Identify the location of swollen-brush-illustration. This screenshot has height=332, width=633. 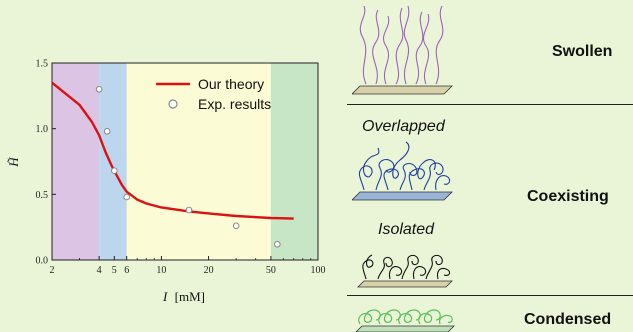
(402, 50).